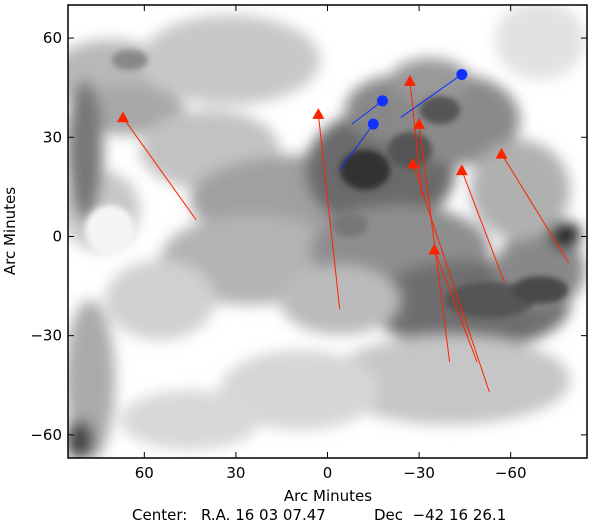 The image size is (600, 523). Describe the element at coordinates (263, 514) in the screenshot. I see `center-ra: R.A. 16 03 07.47` at that location.